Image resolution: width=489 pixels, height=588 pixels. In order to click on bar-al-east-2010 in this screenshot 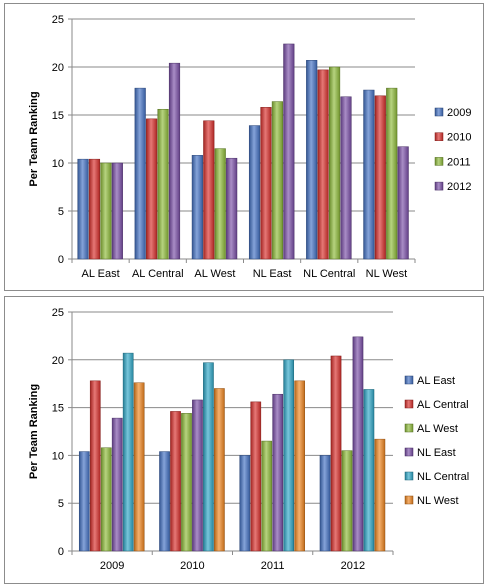, I will do `click(94, 209)`.